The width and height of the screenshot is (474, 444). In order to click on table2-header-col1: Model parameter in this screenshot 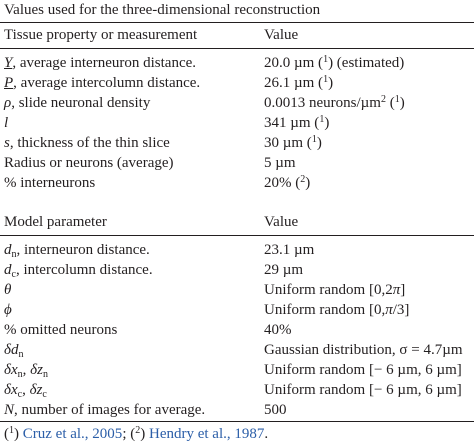, I will do `click(55, 222)`.